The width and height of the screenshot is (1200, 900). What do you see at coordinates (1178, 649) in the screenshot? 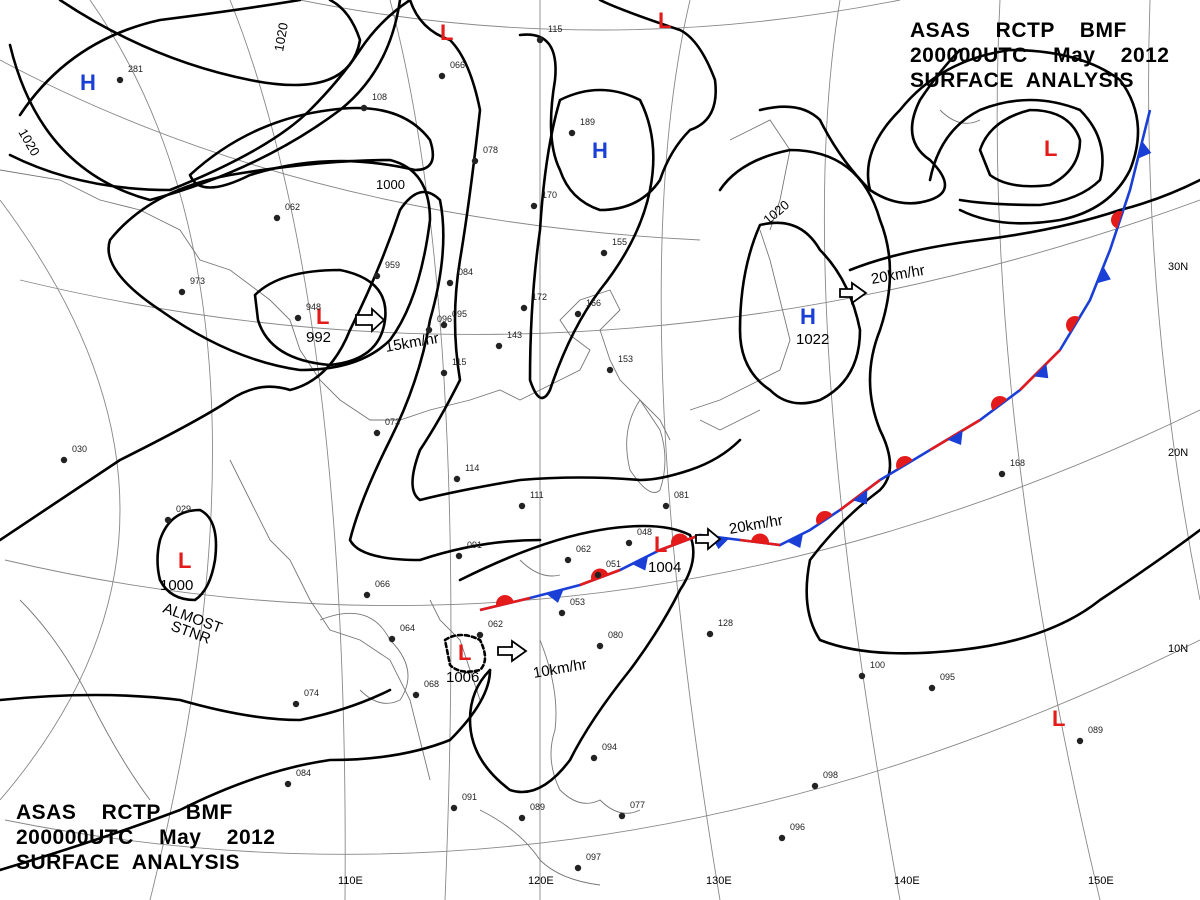
I see `lat-label: 10N` at bounding box center [1178, 649].